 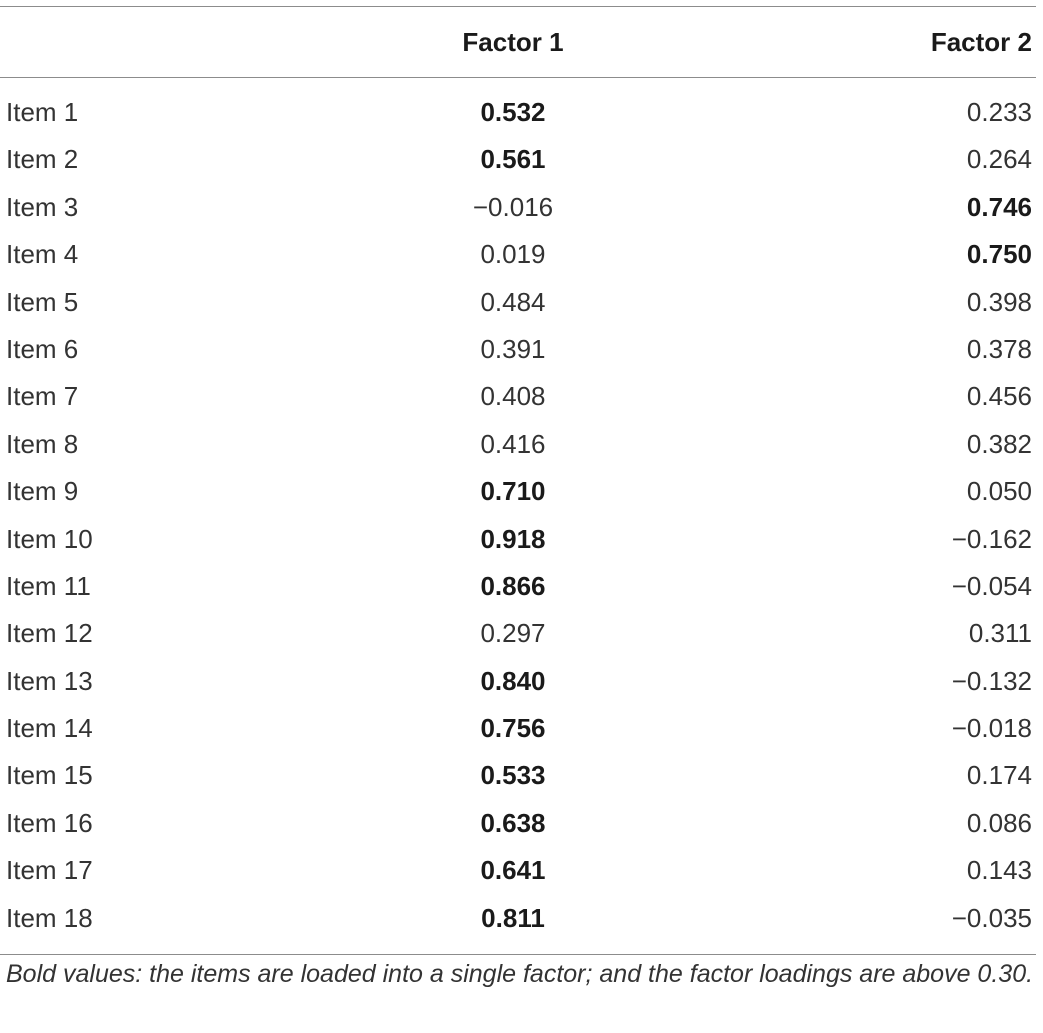 What do you see at coordinates (513, 917) in the screenshot?
I see `factor-1-loading: 0.811` at bounding box center [513, 917].